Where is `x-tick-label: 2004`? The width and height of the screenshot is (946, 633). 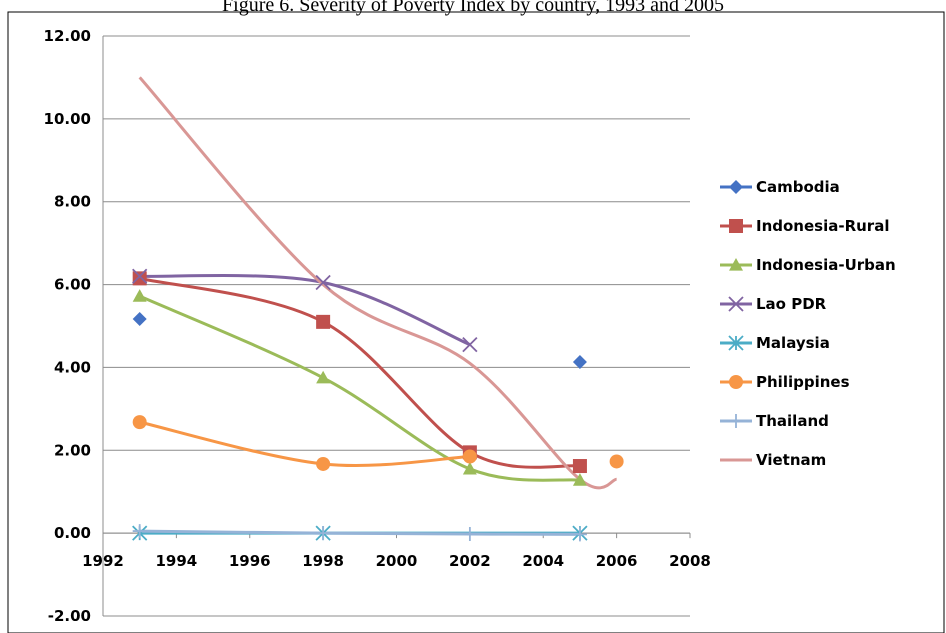 x-tick-label: 2004 is located at coordinates (543, 561).